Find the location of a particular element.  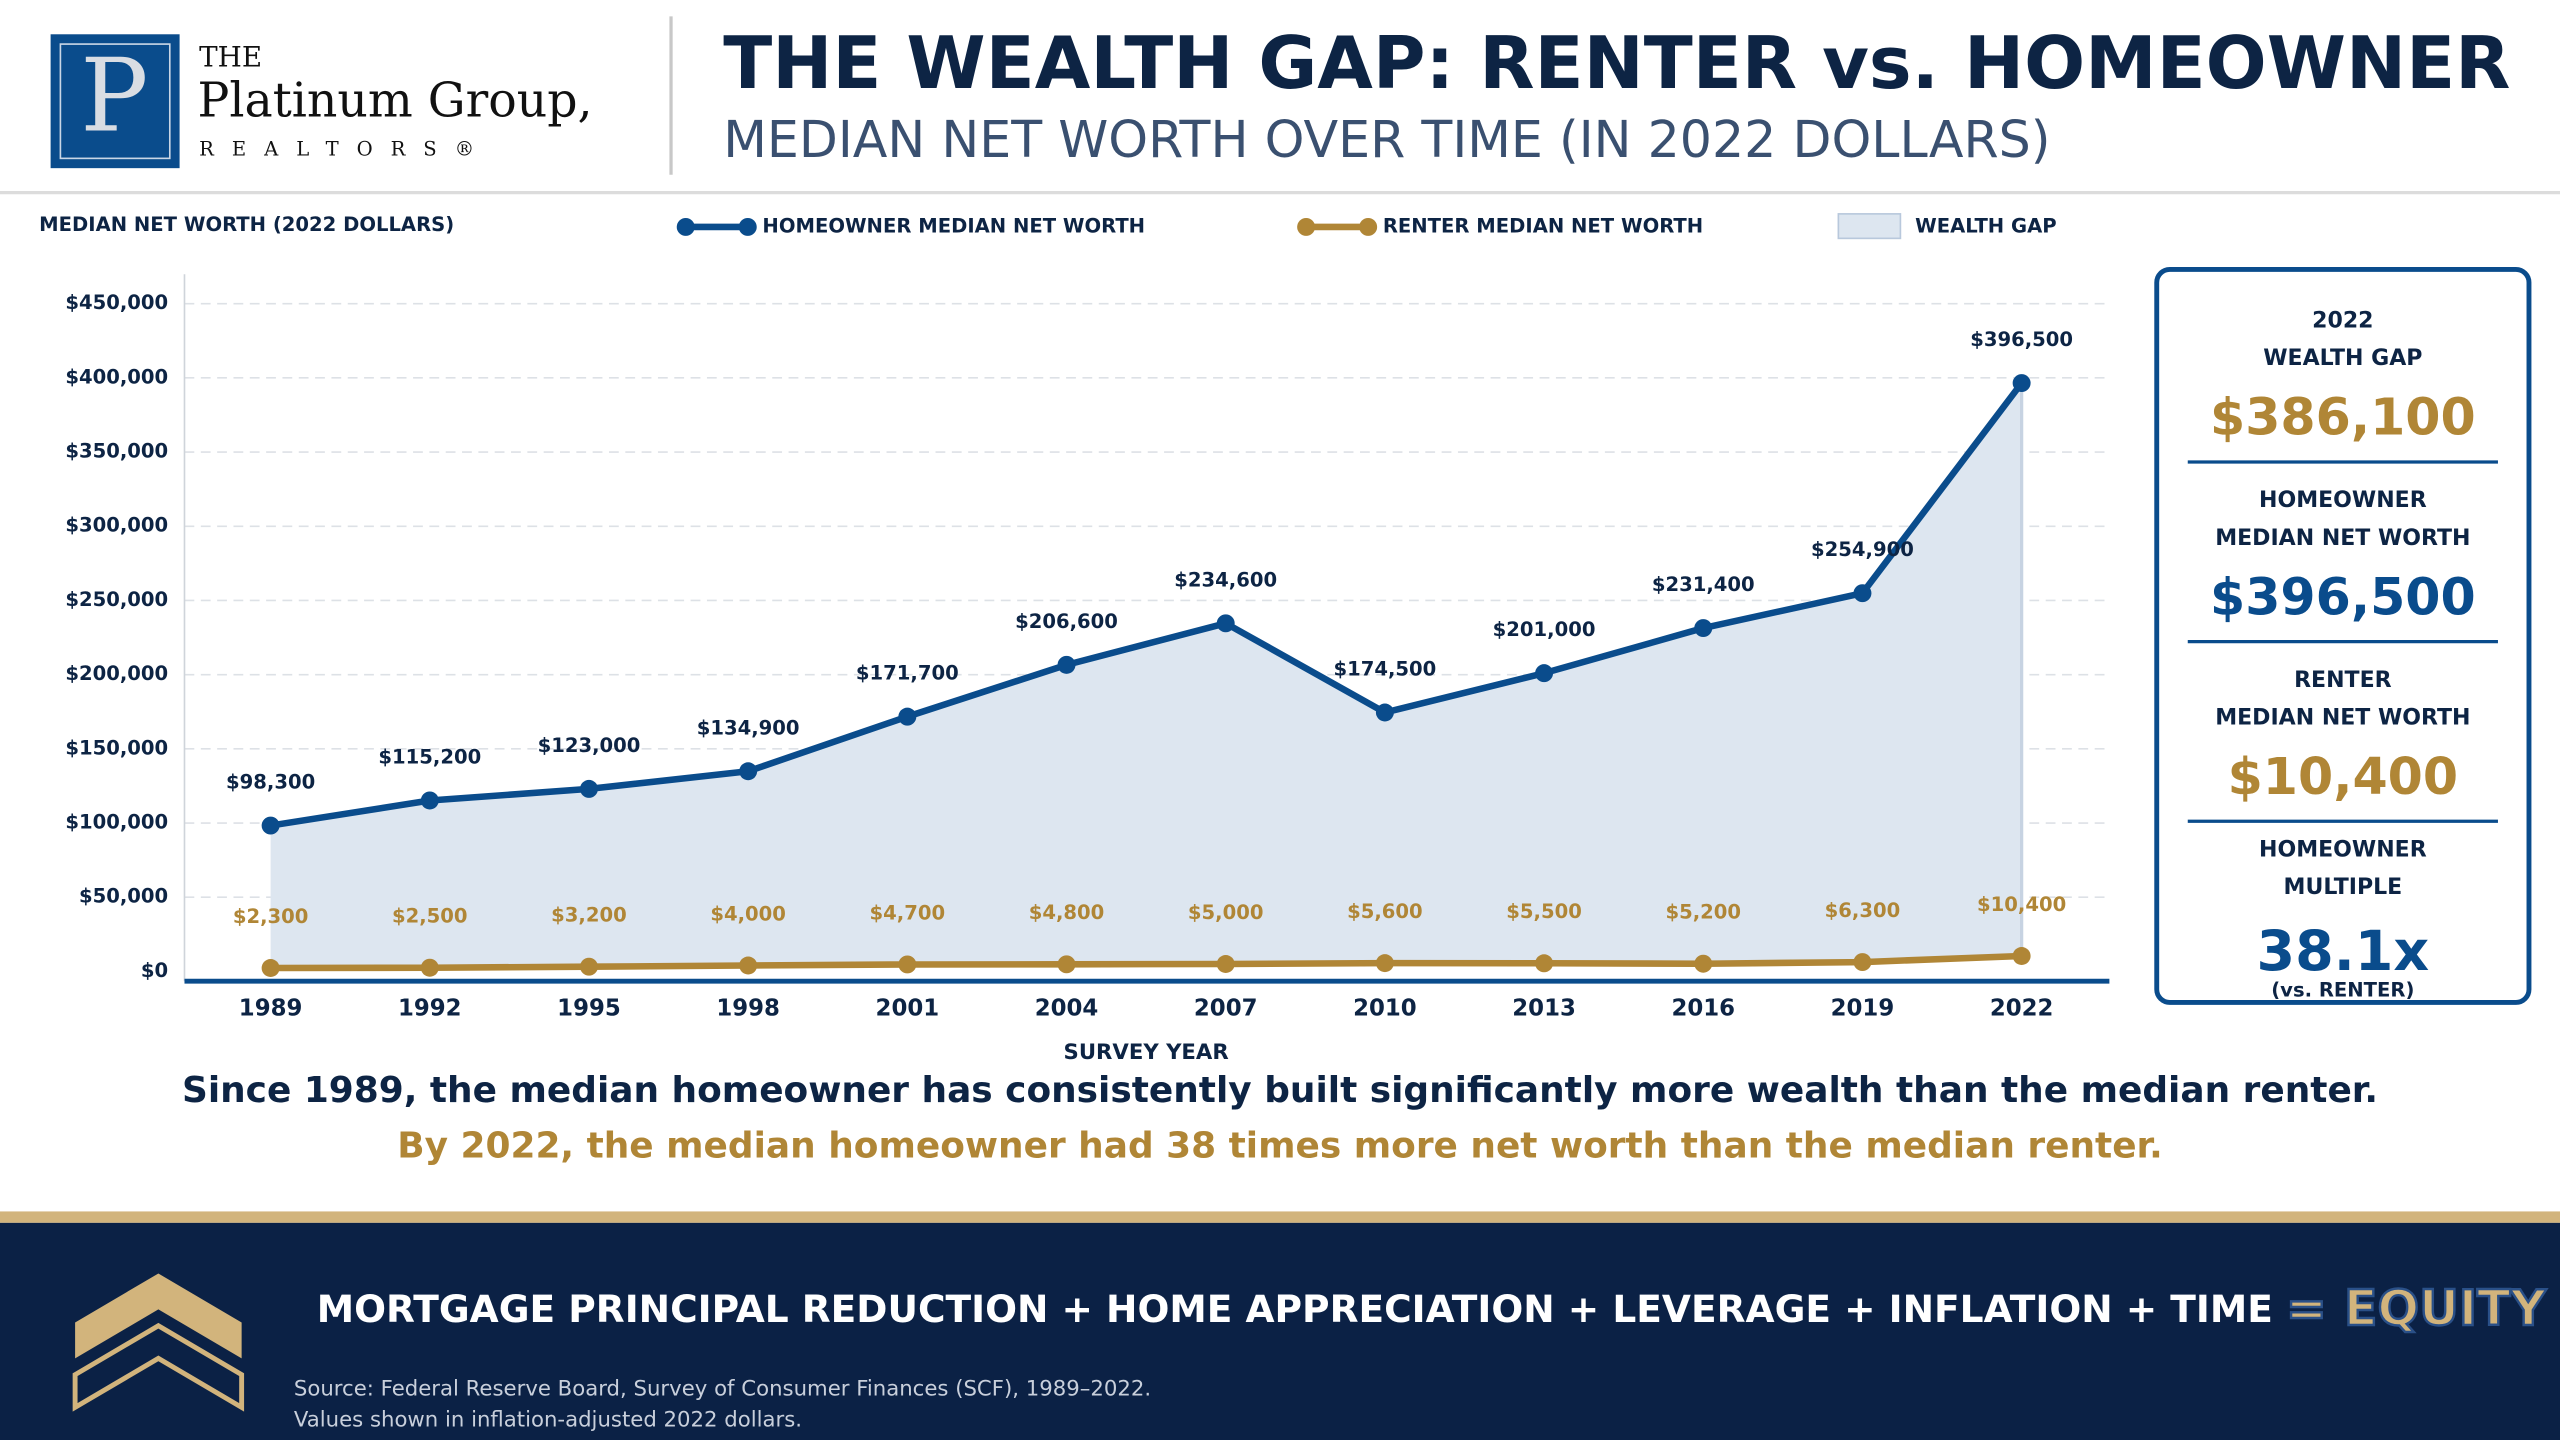

title: THE WEALTH GAP: RENTER vs. HOMEOWNER is located at coordinates (1616, 63).